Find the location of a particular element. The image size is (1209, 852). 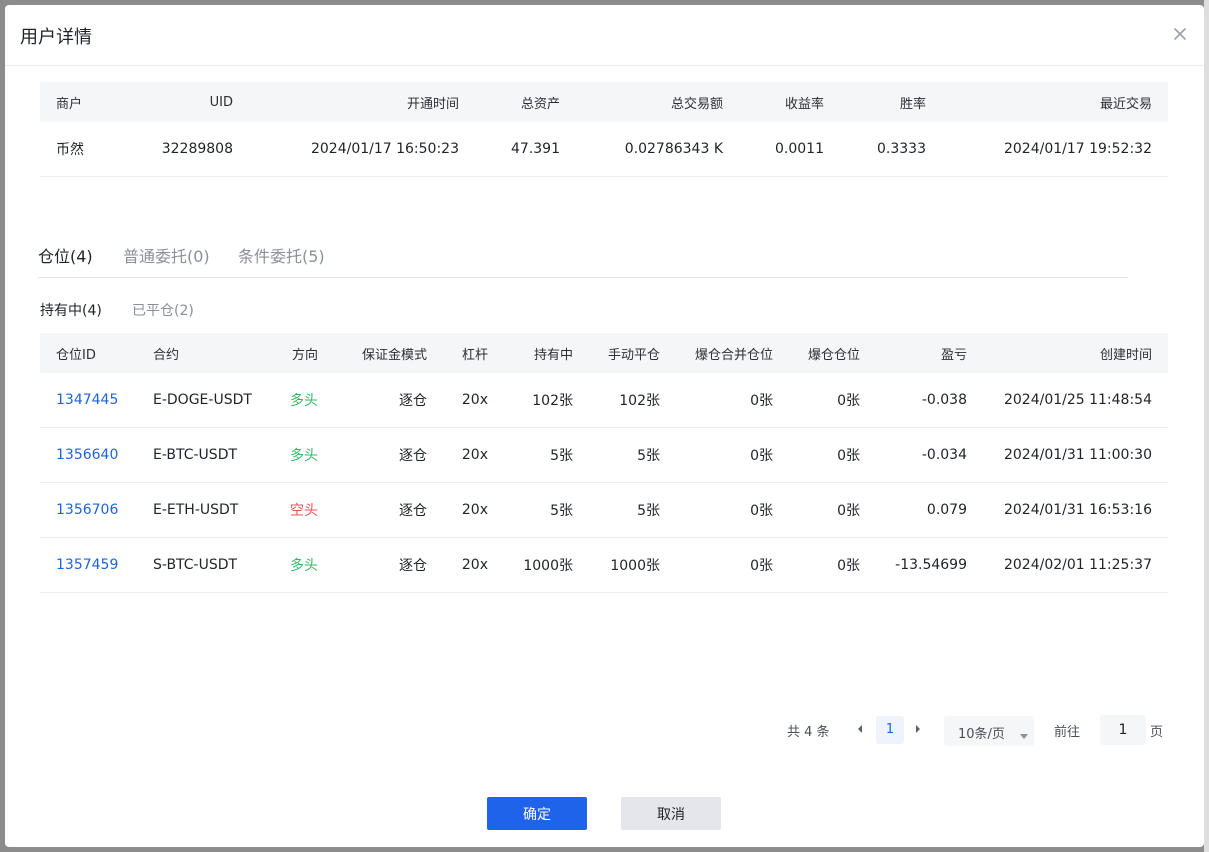

confirm-button: 确定 is located at coordinates (537, 813).